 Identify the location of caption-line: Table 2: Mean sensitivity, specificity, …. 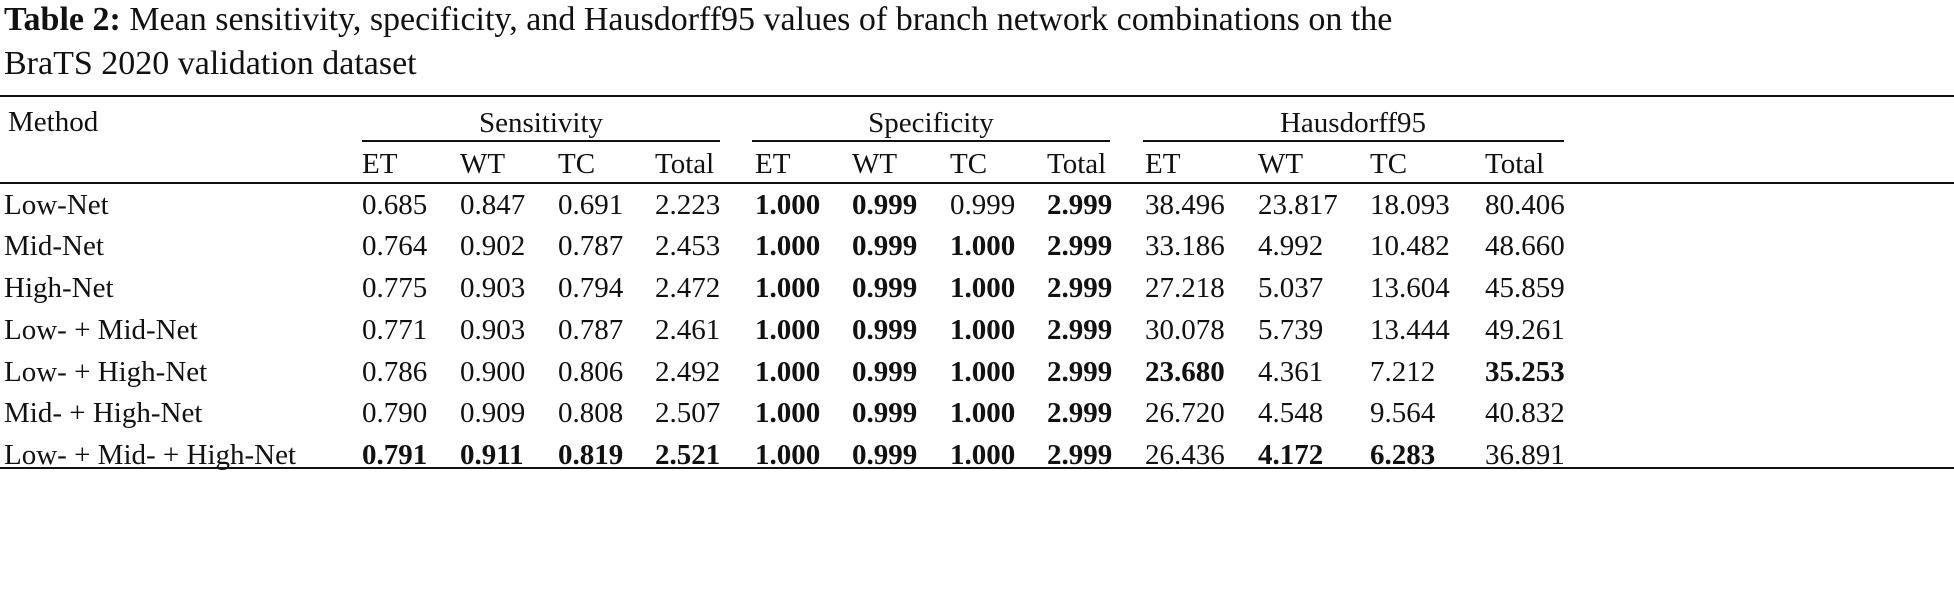
(698, 20).